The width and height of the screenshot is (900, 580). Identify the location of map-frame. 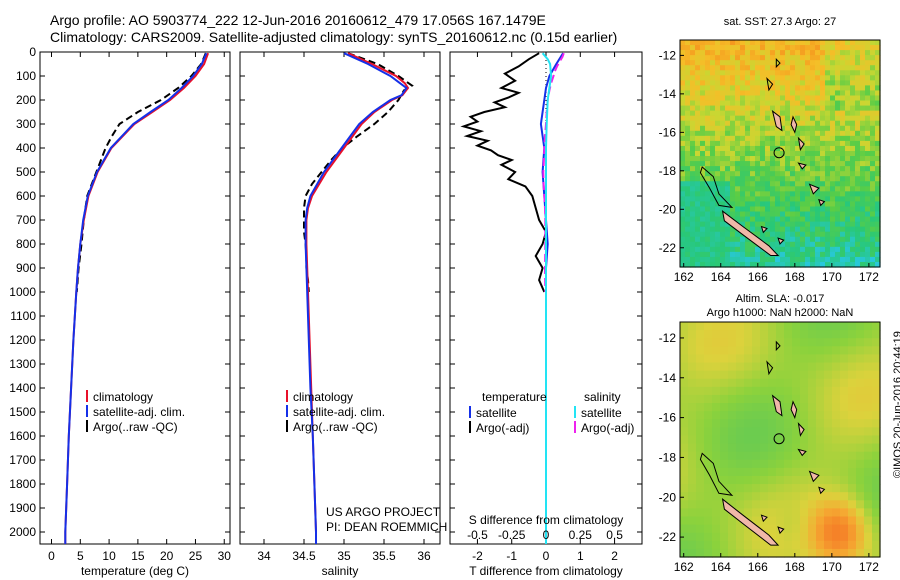
(780, 439).